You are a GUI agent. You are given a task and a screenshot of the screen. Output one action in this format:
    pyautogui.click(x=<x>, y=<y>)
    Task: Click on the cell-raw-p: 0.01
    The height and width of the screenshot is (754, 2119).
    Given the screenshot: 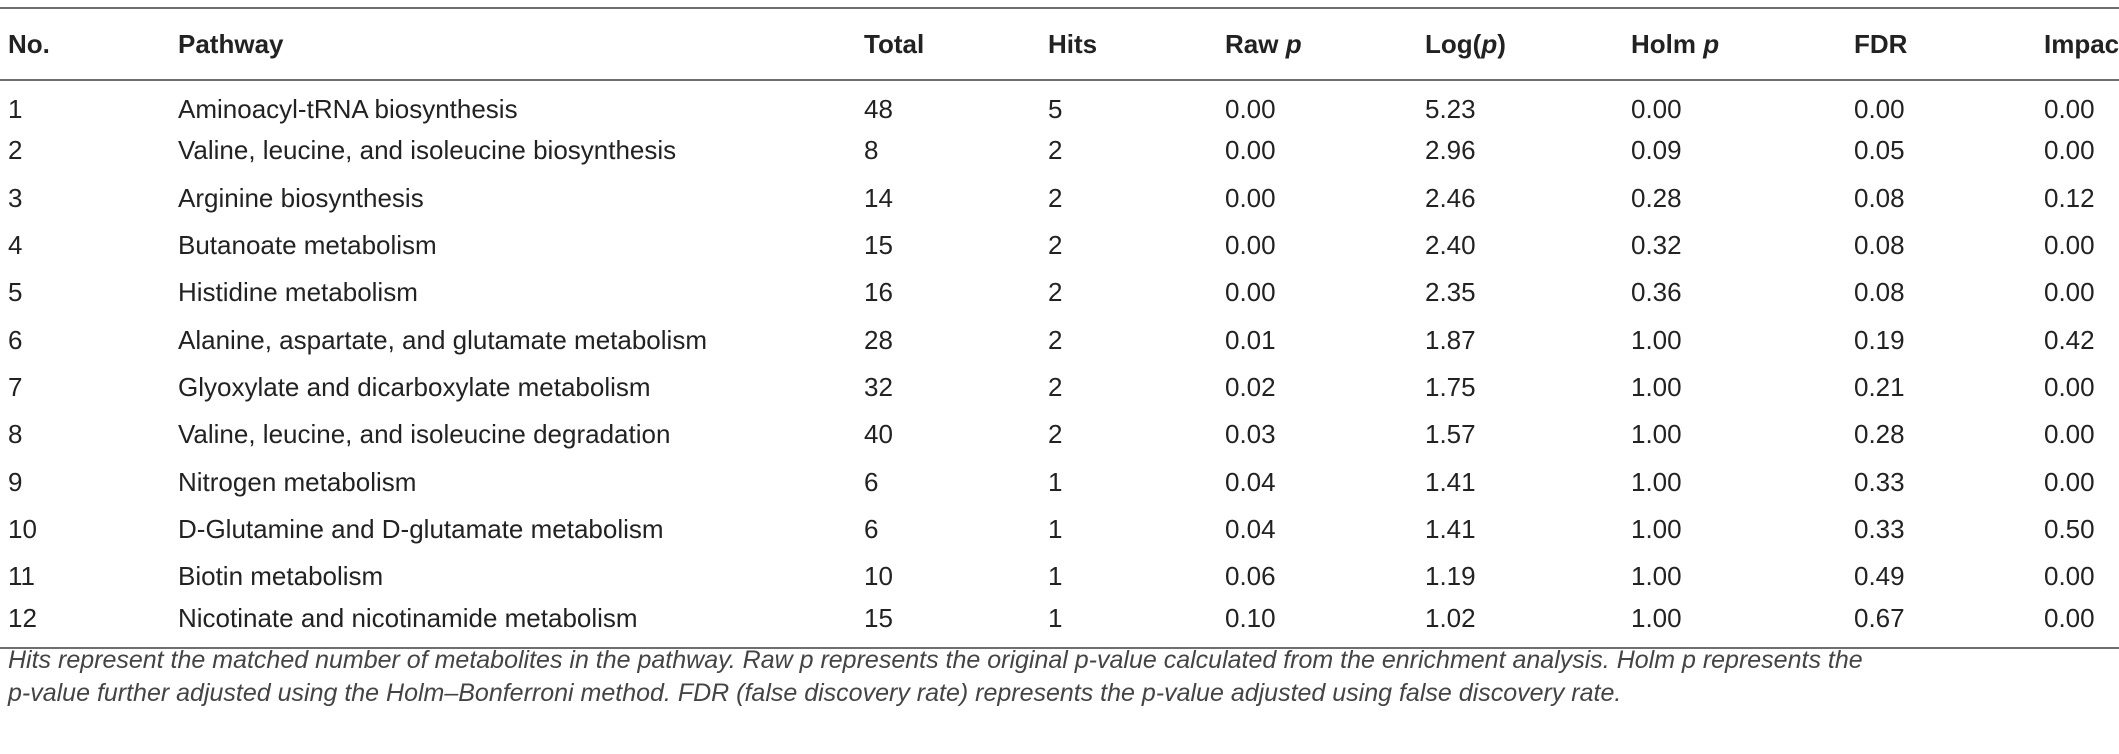 What is the action you would take?
    pyautogui.click(x=1250, y=339)
    